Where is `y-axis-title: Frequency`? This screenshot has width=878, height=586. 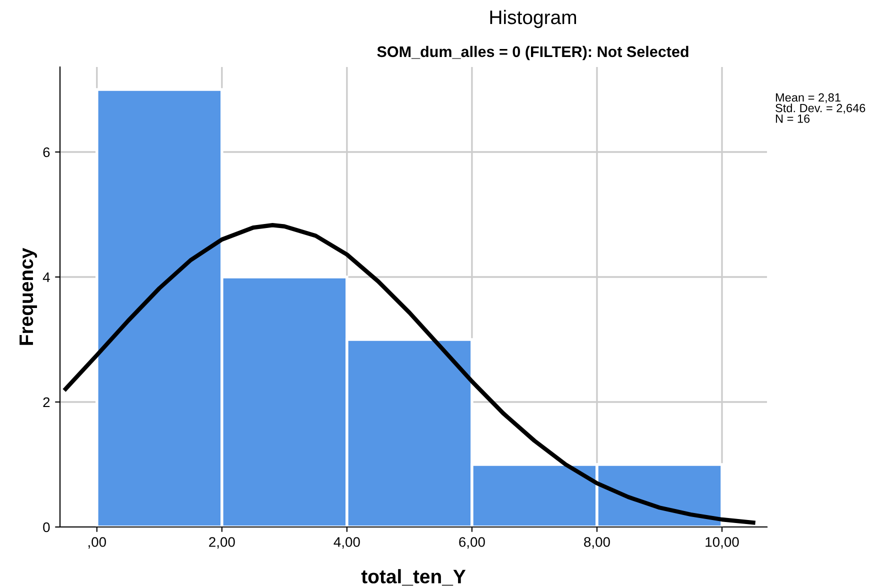
y-axis-title: Frequency is located at coordinates (28, 296).